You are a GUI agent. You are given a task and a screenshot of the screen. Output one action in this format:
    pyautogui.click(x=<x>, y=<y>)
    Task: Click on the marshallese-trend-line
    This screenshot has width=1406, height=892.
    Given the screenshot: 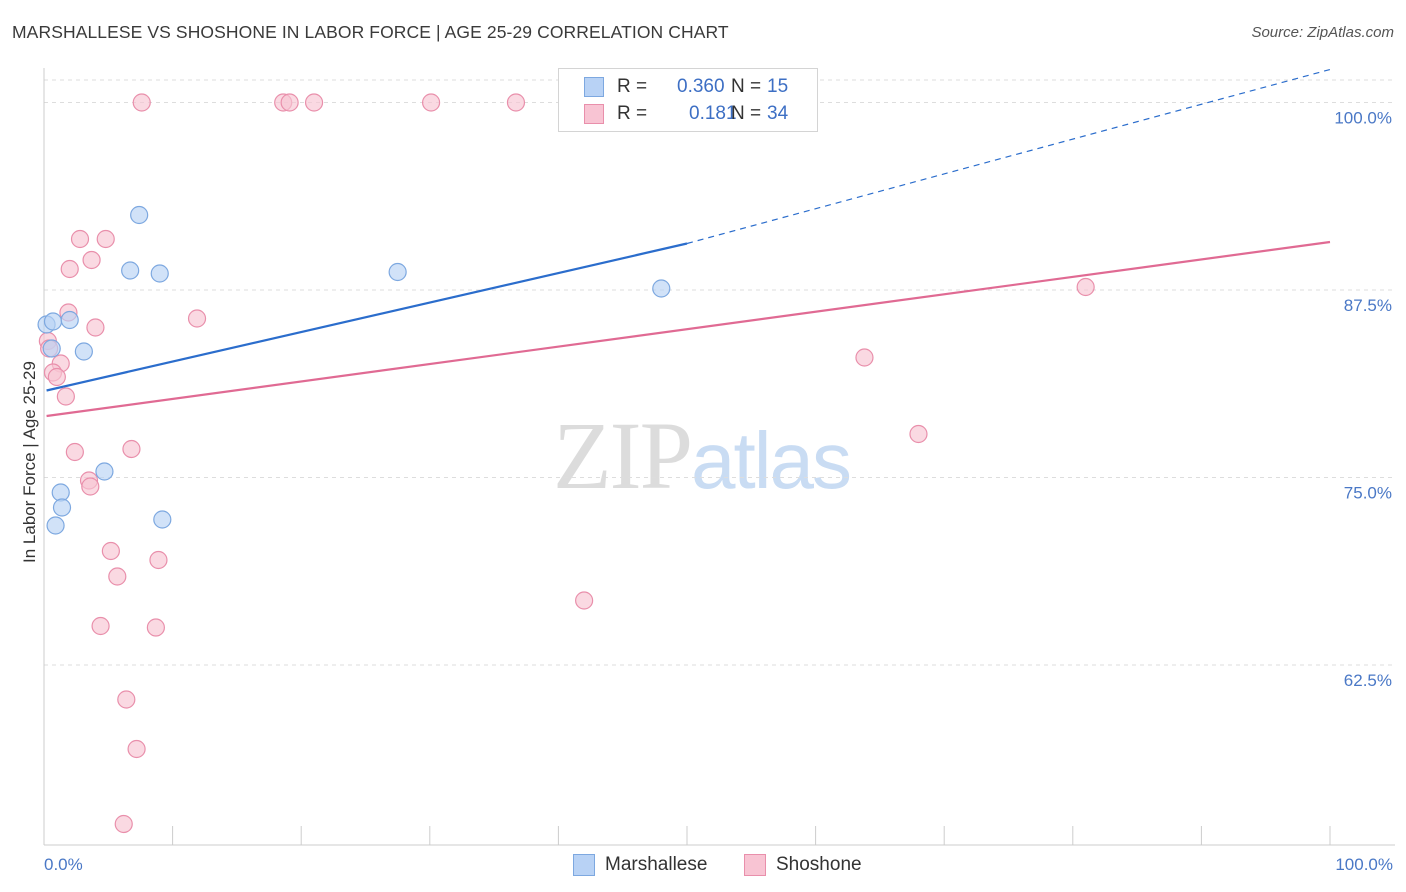 What is the action you would take?
    pyautogui.click(x=367, y=317)
    